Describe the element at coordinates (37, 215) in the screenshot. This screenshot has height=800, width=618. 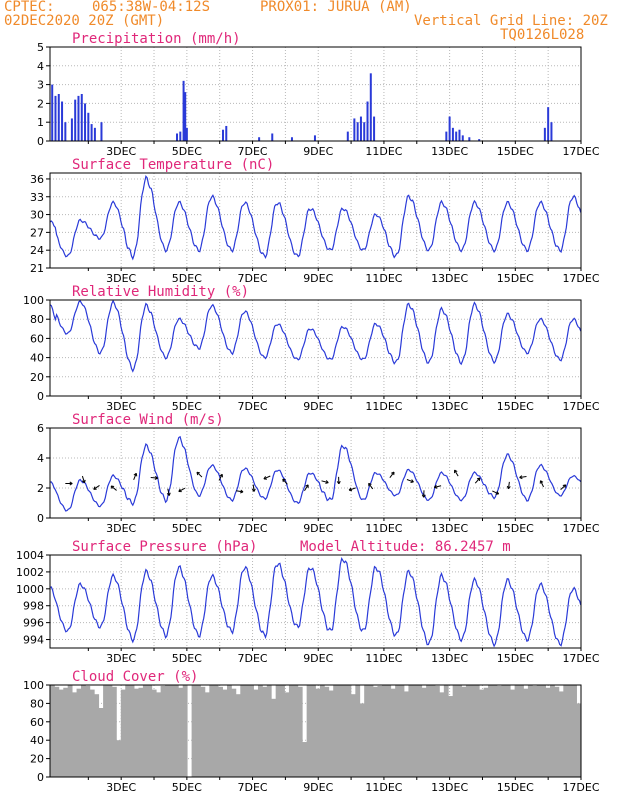
I see `y-tick-label: 30` at that location.